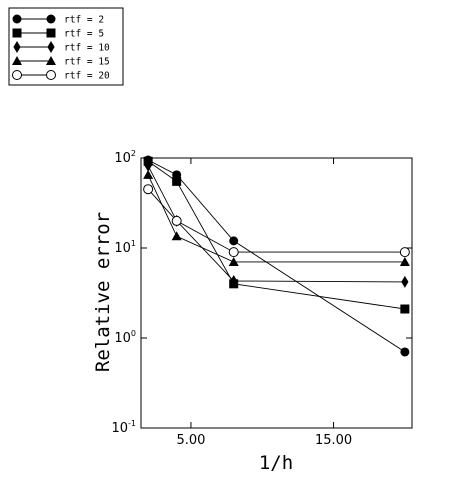 The width and height of the screenshot is (450, 485). I want to click on y-axis-title: Relative error, so click(103, 292).